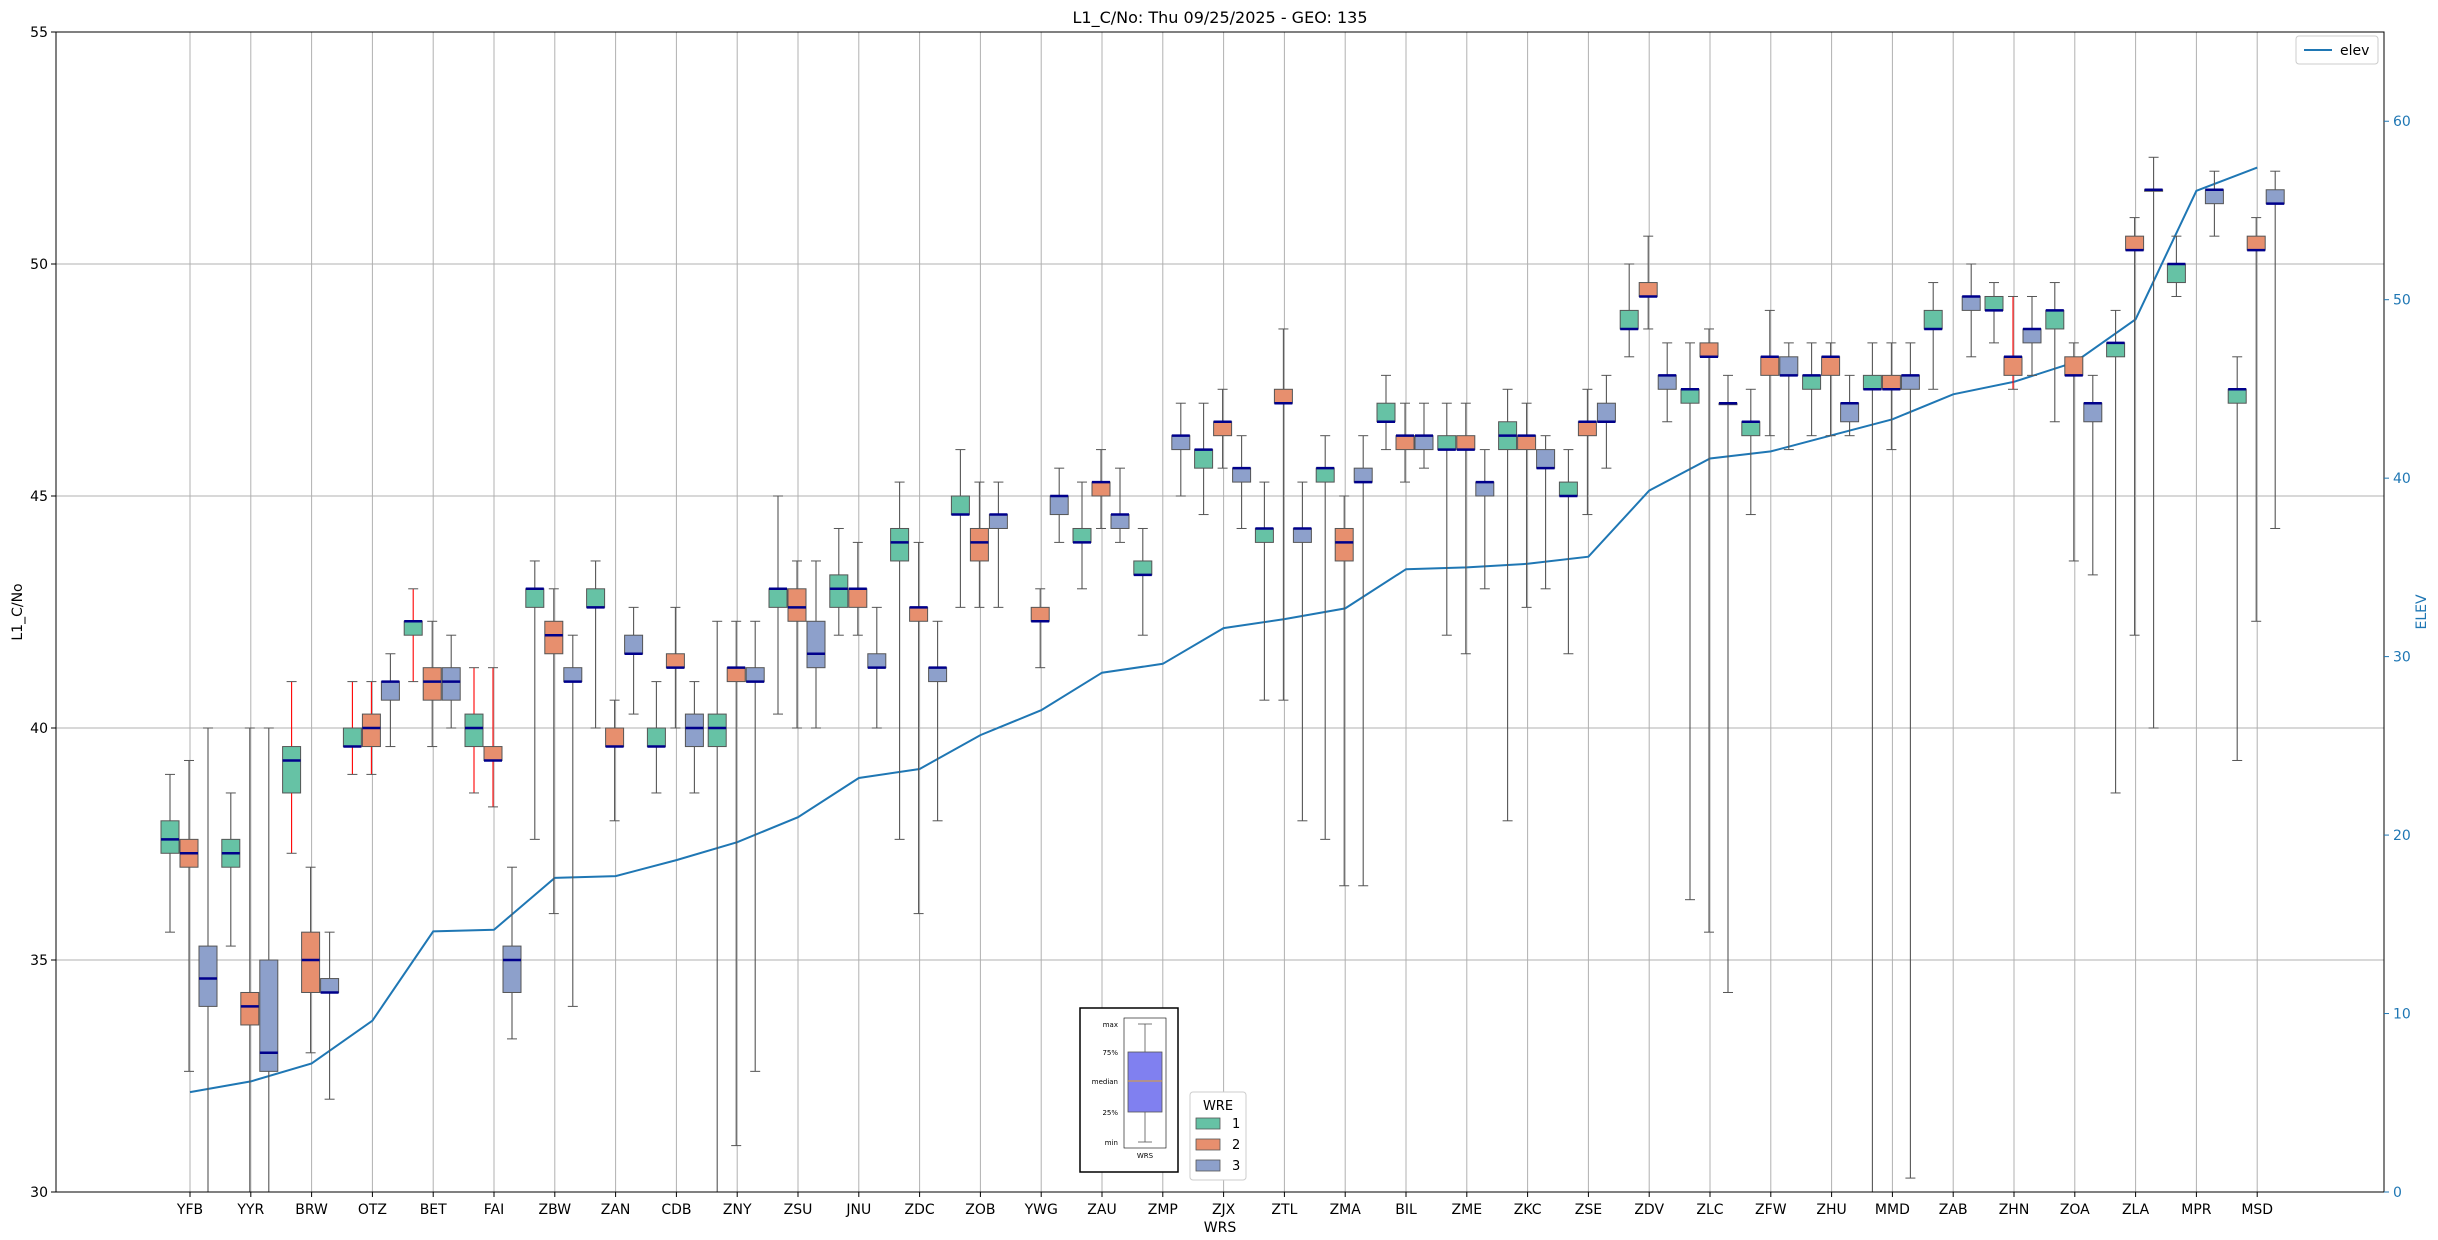  Describe the element at coordinates (1346, 1210) in the screenshot. I see `x-tick-label: ZMA` at that location.